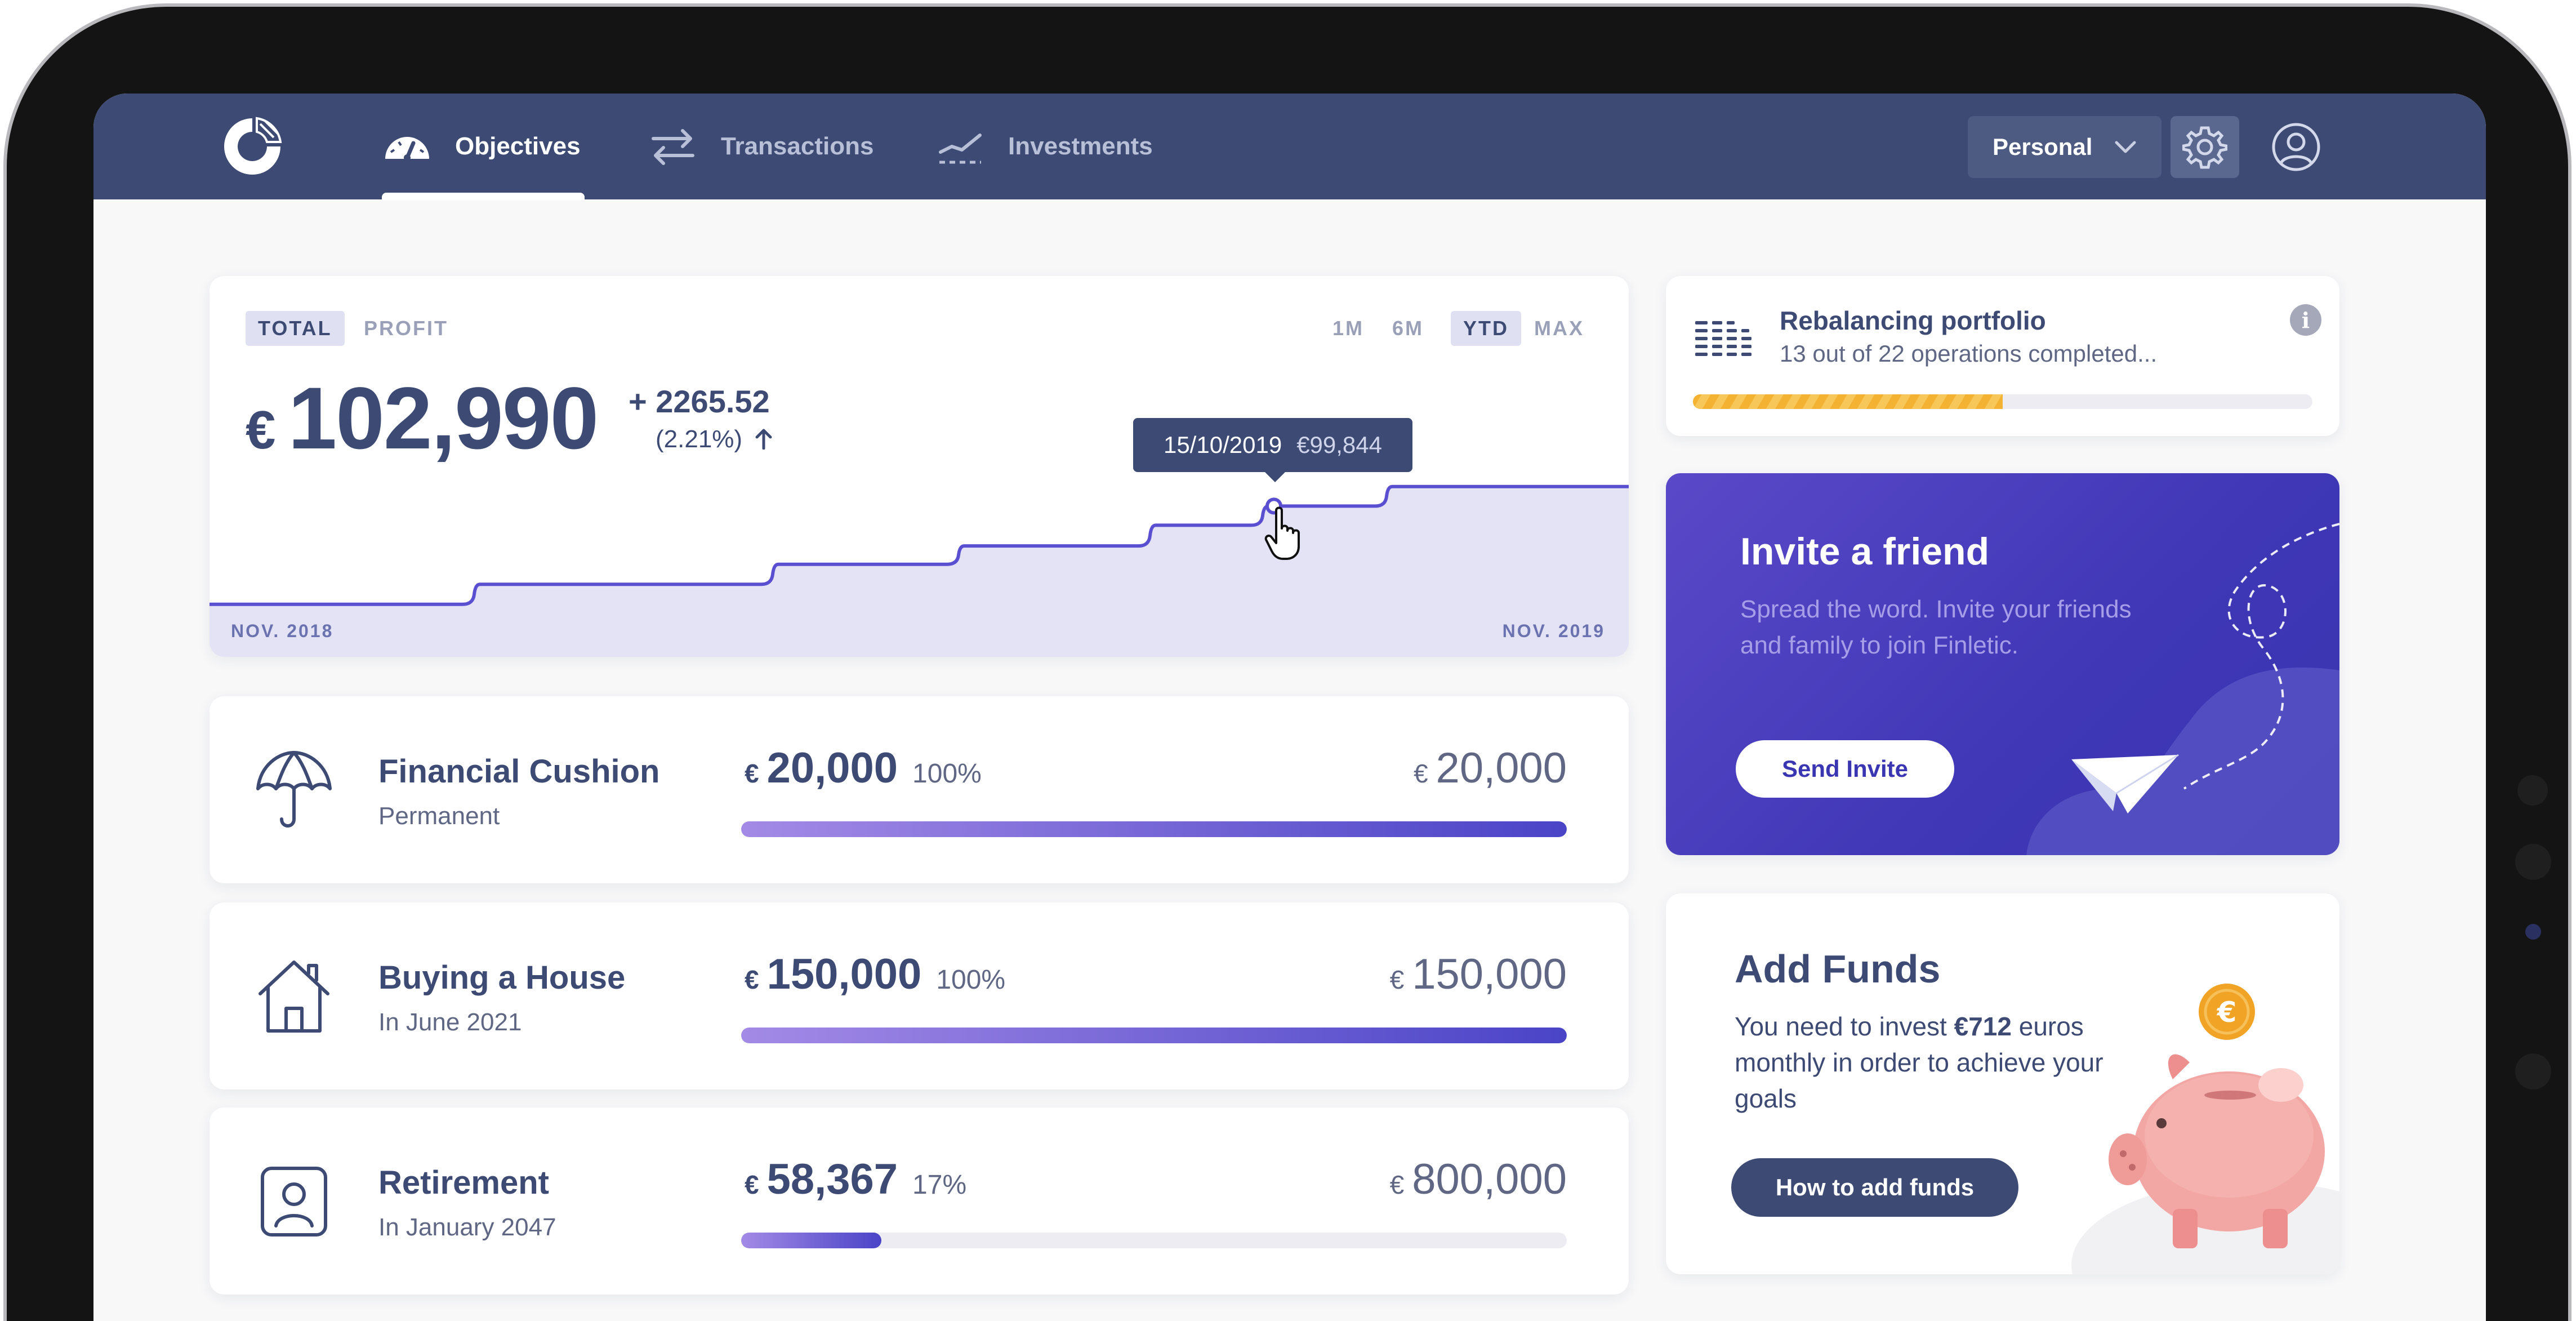 Image resolution: width=2576 pixels, height=1321 pixels. I want to click on gear-icon, so click(2204, 147).